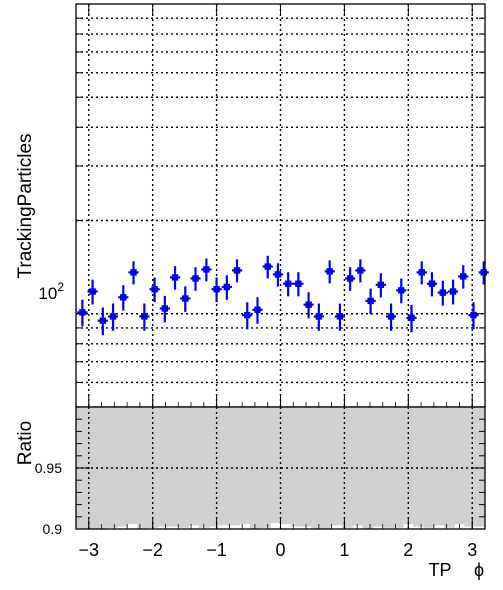 This screenshot has width=503, height=590. Describe the element at coordinates (48, 498) in the screenshot. I see `bottom-y-tick-labels: 0.95 0.9` at that location.